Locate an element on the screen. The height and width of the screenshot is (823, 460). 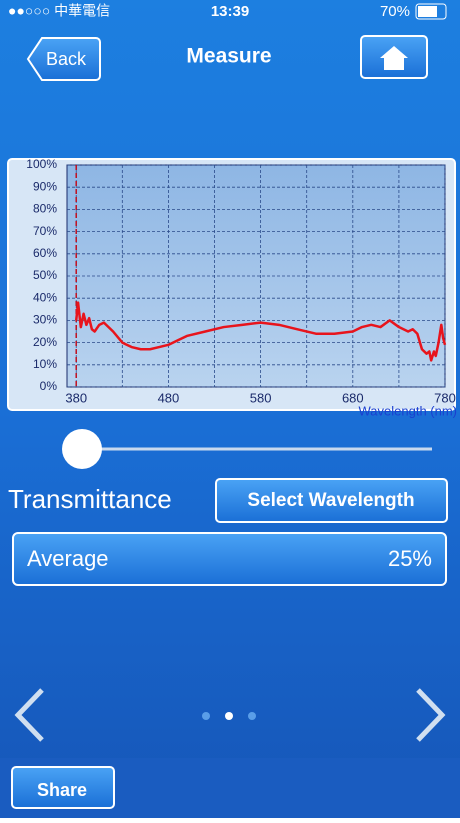
average-label: Average is located at coordinates (68, 558).